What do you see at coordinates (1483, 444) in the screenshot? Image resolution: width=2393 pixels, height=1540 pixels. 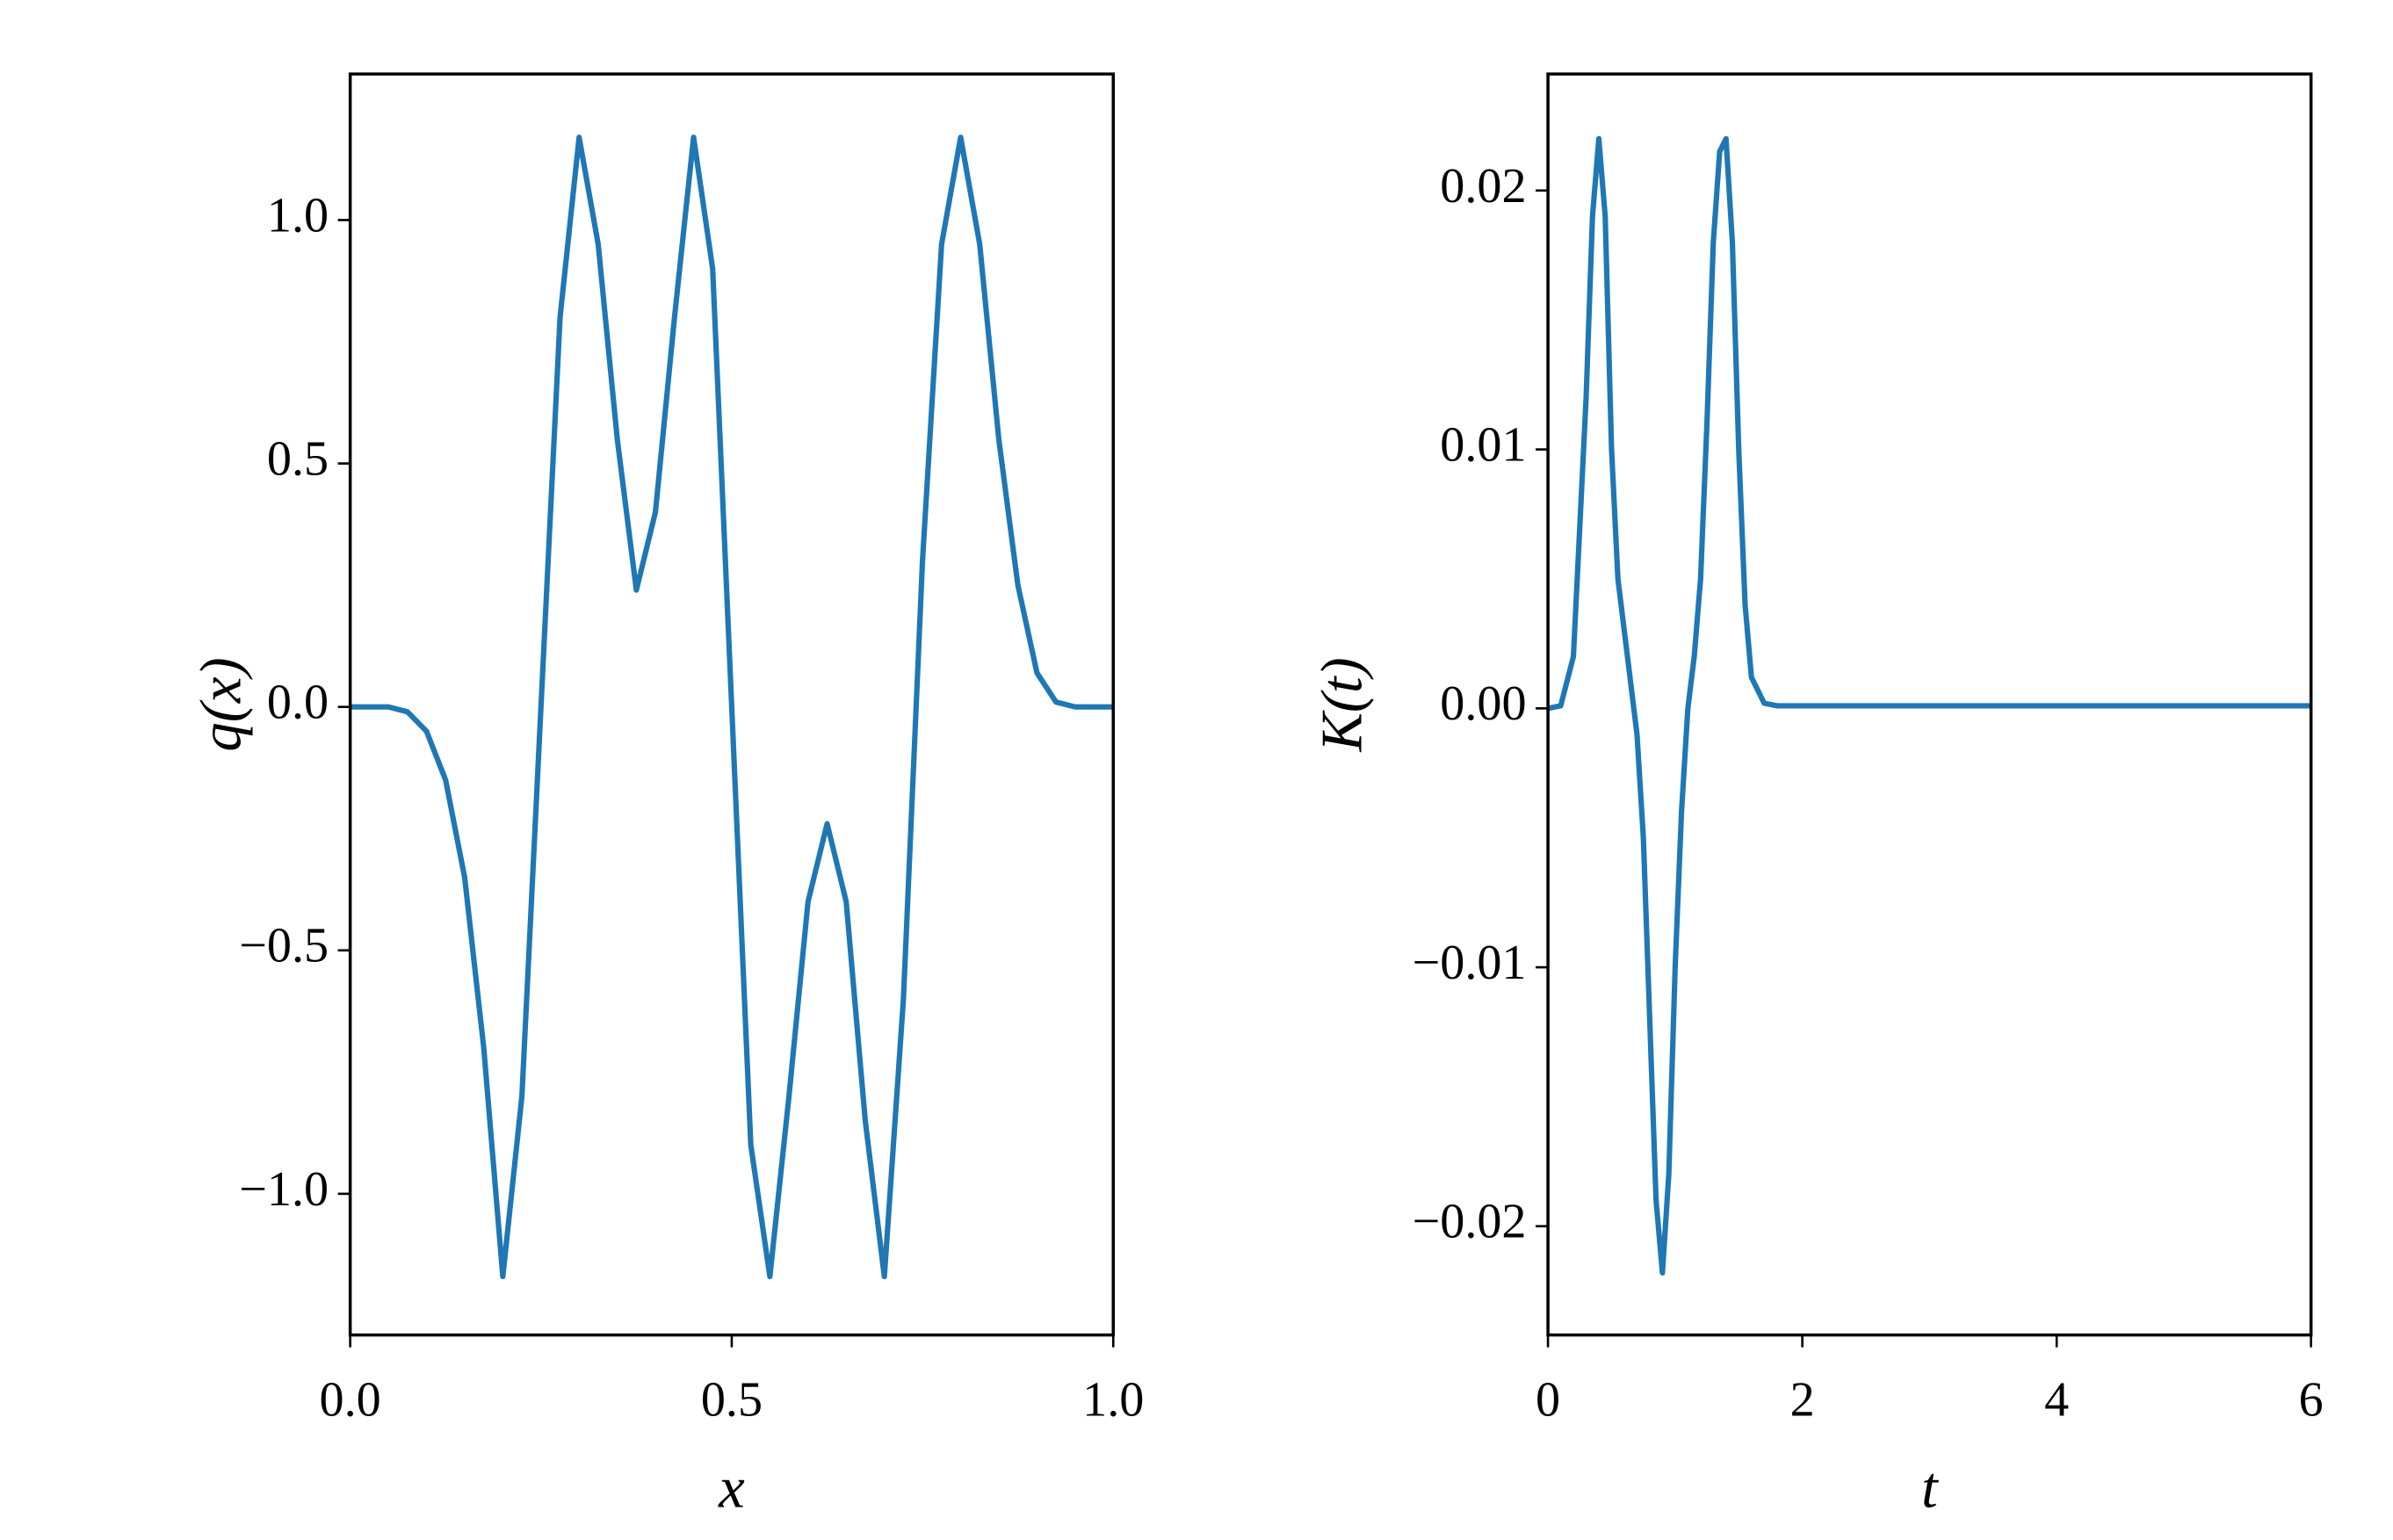 I see `y-tick-label: 0.01` at bounding box center [1483, 444].